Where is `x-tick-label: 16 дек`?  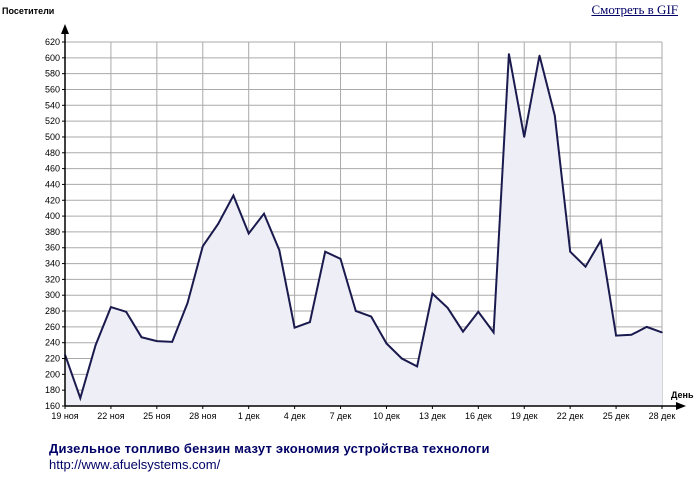 x-tick-label: 16 дек is located at coordinates (478, 416).